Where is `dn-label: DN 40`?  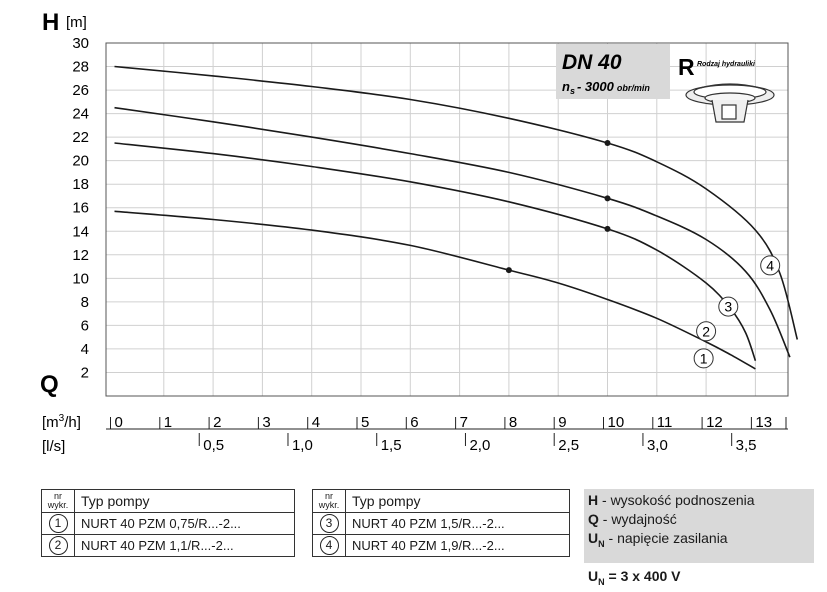
dn-label: DN 40 is located at coordinates (592, 62).